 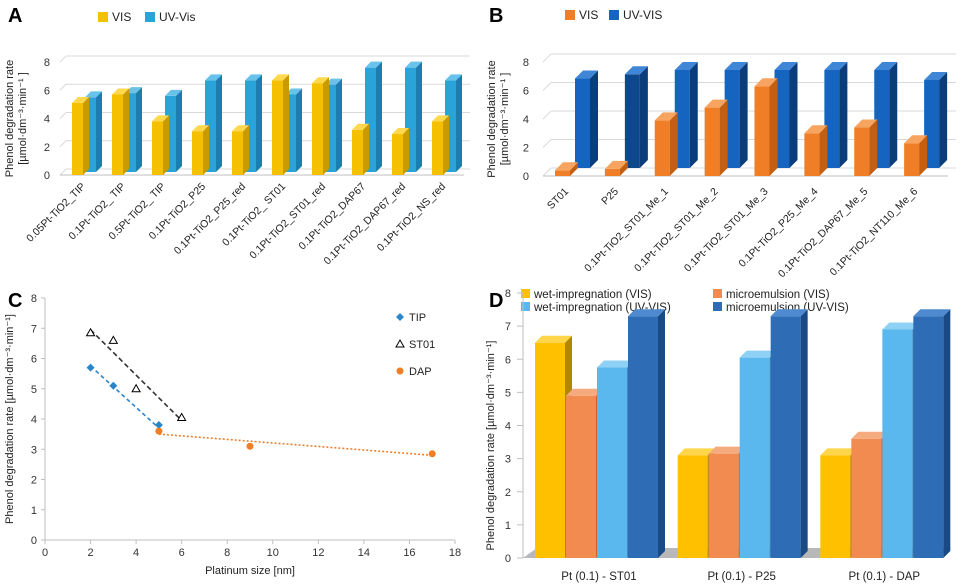 I want to click on x-tick-label-b: 0.1Pt-TiO2_ST01_Me_3, so click(x=726, y=230).